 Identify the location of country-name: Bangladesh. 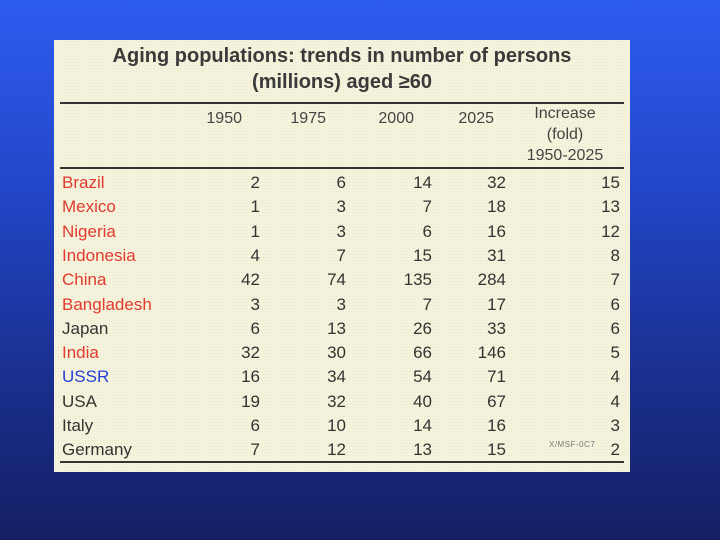
(107, 304).